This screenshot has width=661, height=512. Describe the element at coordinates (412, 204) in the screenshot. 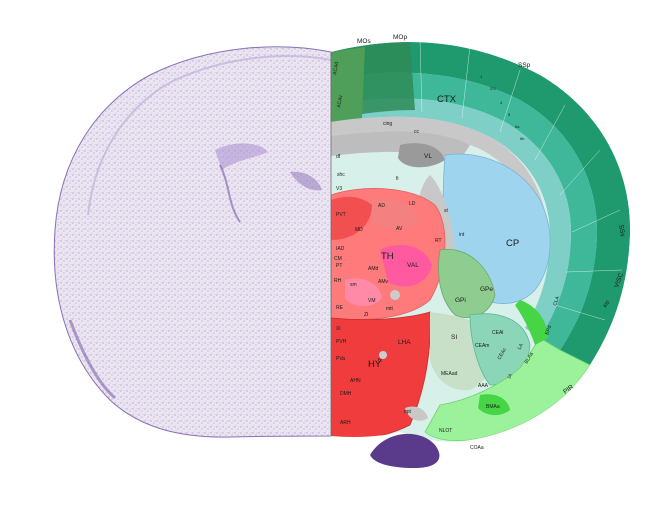

I see `label-LD: LD` at that location.